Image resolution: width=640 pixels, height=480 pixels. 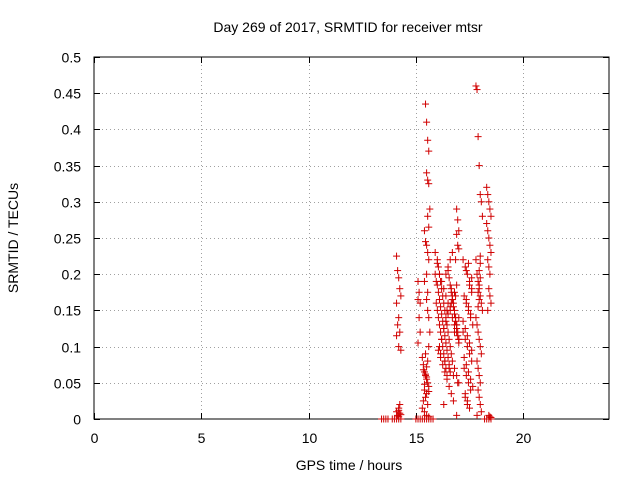 What do you see at coordinates (13, 238) in the screenshot?
I see `y-axis-label: SRMTID / TECUs` at bounding box center [13, 238].